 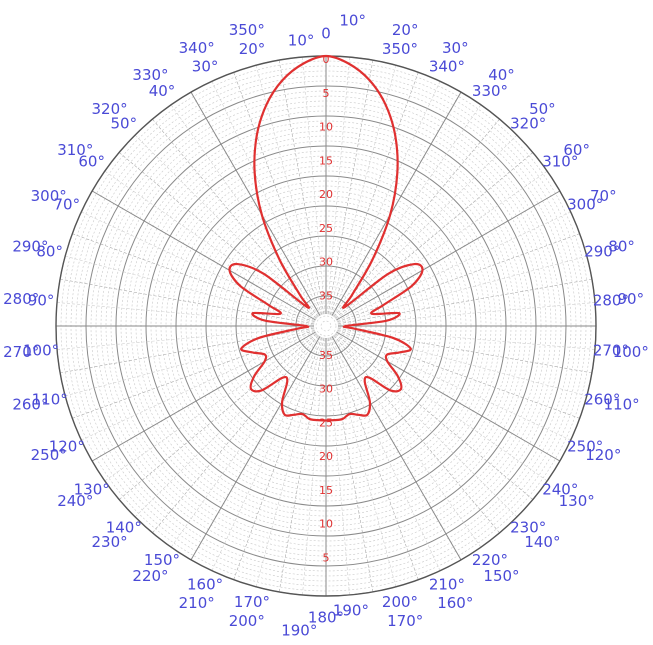 I want to click on angle-label-outer: 80°, so click(x=621, y=246).